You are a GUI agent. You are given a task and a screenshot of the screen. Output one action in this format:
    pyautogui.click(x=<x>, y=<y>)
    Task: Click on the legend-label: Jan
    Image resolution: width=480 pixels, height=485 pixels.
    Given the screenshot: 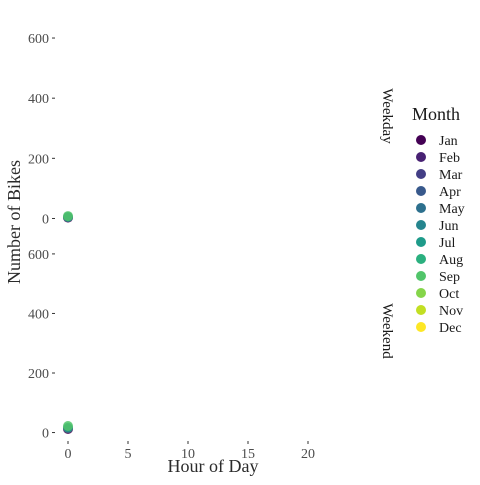 What is the action you would take?
    pyautogui.click(x=448, y=141)
    